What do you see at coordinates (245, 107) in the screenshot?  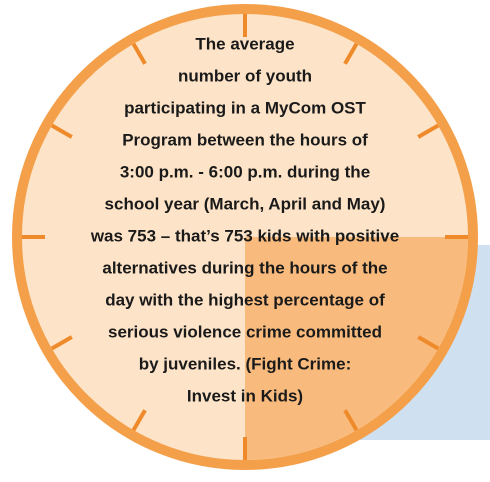 I see `text-line: participating in a MyCom OST` at bounding box center [245, 107].